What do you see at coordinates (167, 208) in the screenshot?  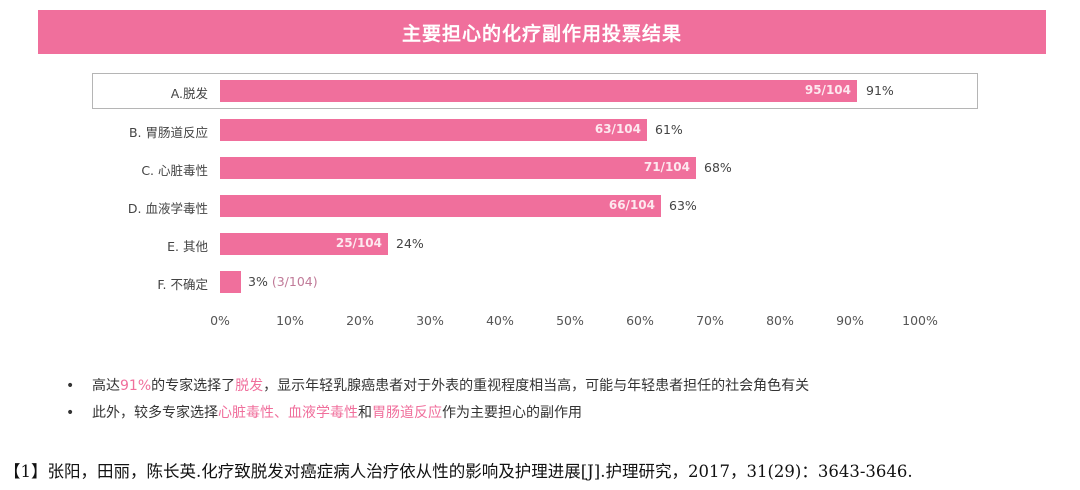 I see `bar-label: D. 血液学毒性` at bounding box center [167, 208].